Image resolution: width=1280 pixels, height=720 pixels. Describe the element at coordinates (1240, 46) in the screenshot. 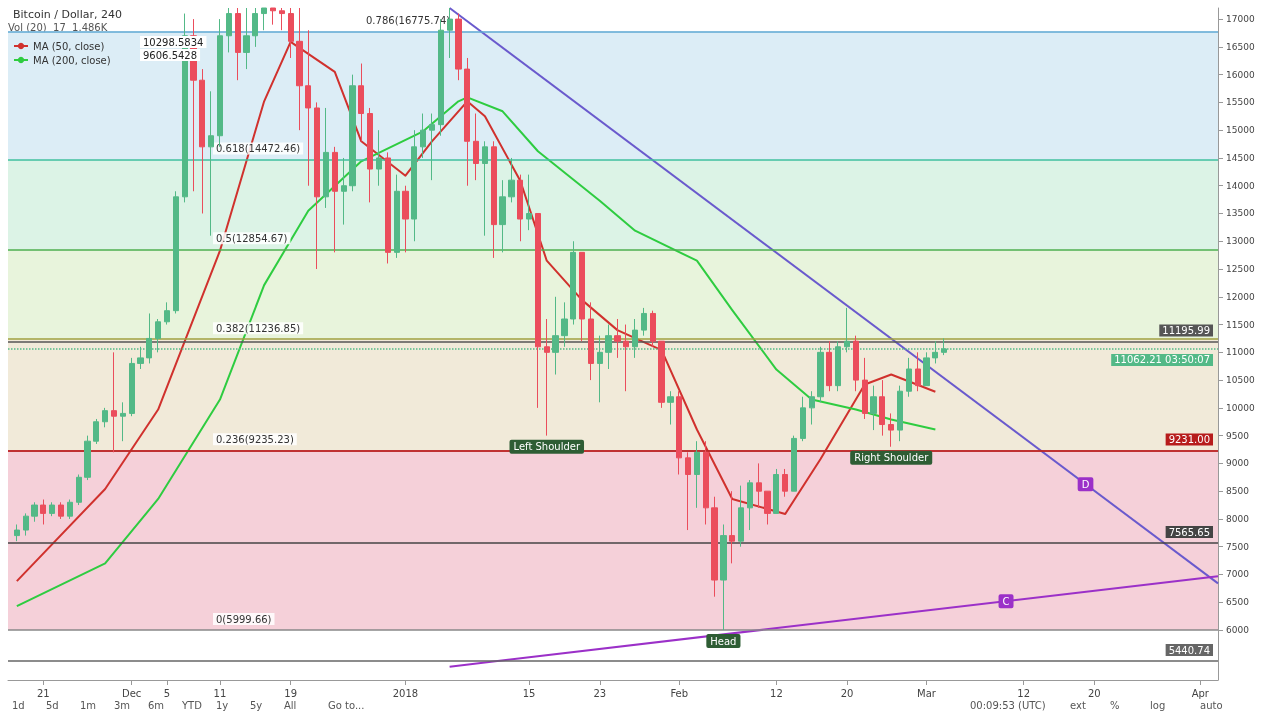

I see `y-tick-label: 16500` at that location.